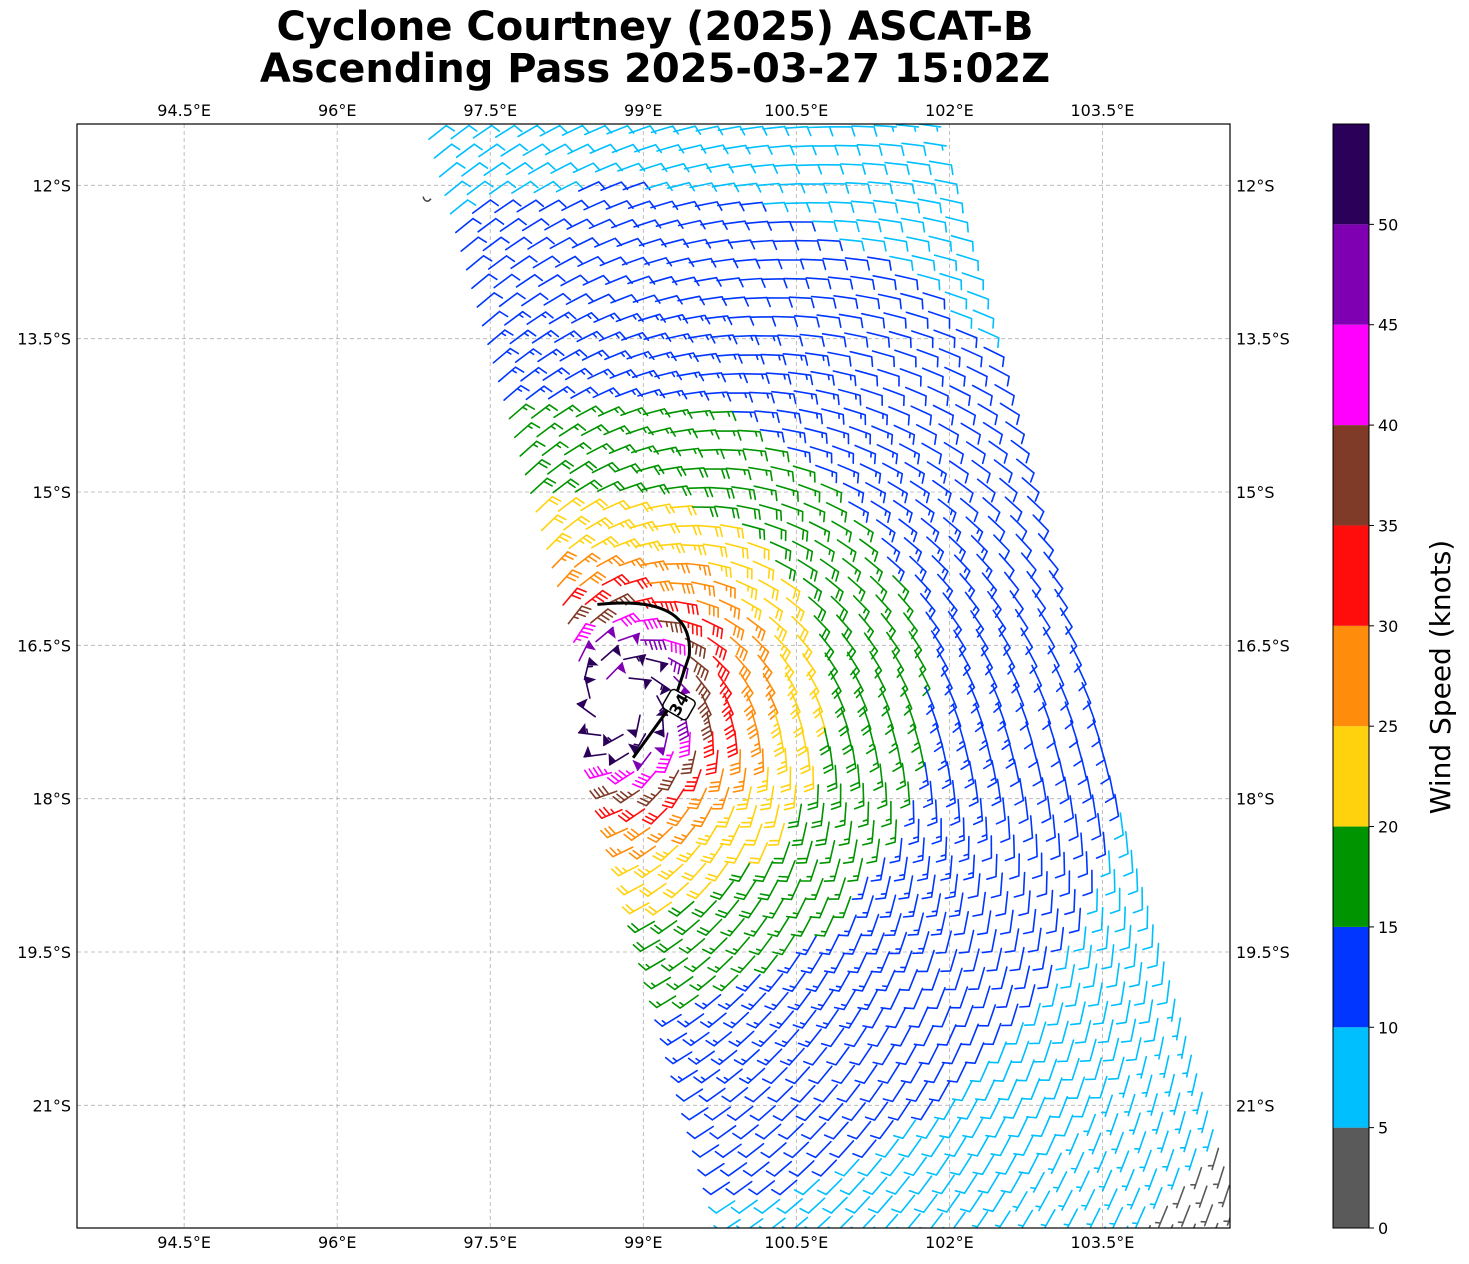  I want to click on lat-tick-label-right: 19.5°S, so click(1263, 952).